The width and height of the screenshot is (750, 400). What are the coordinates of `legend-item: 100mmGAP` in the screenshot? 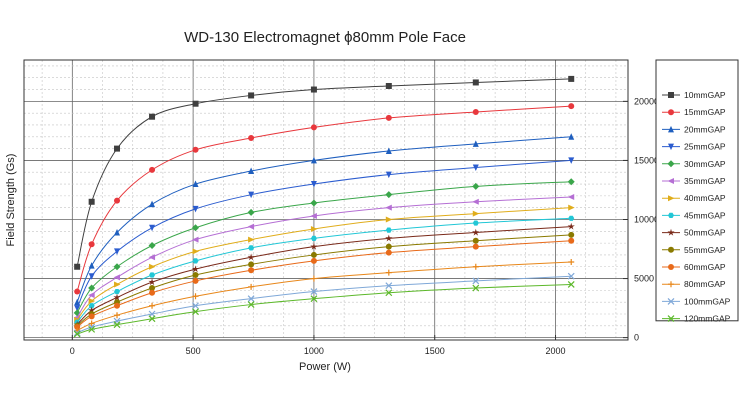 It's located at (696, 301).